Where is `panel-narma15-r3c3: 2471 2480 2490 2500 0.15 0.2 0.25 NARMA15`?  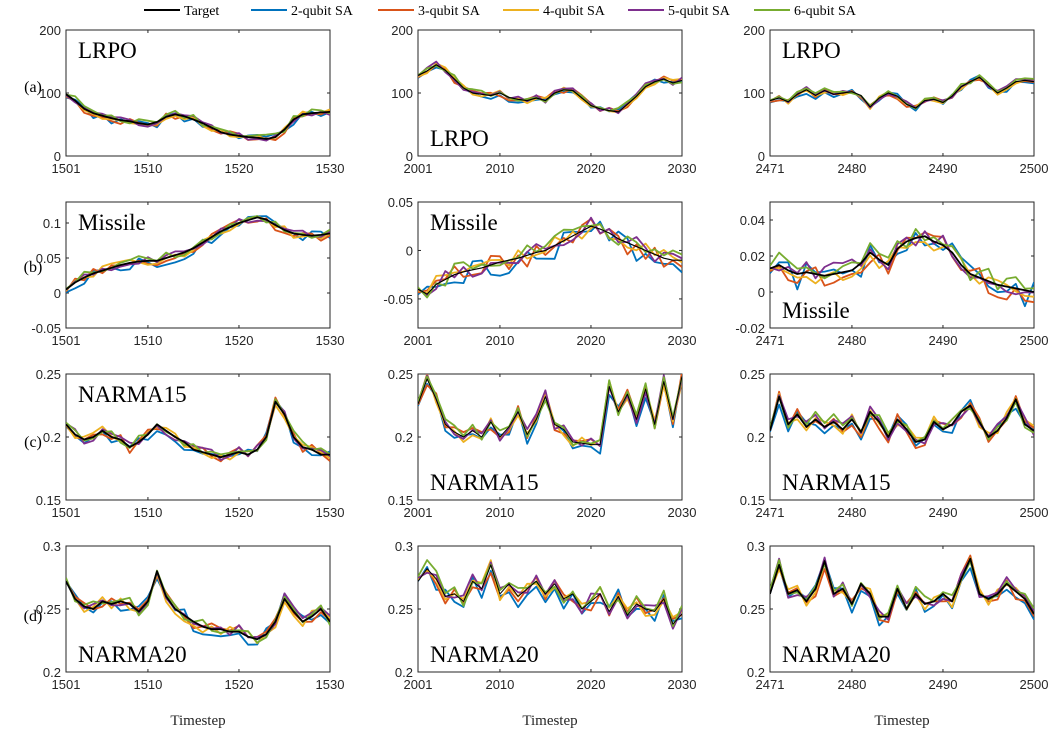 panel-narma15-r3c3: 2471 2480 2490 2500 0.15 0.2 0.25 NARMA15 is located at coordinates (894, 443).